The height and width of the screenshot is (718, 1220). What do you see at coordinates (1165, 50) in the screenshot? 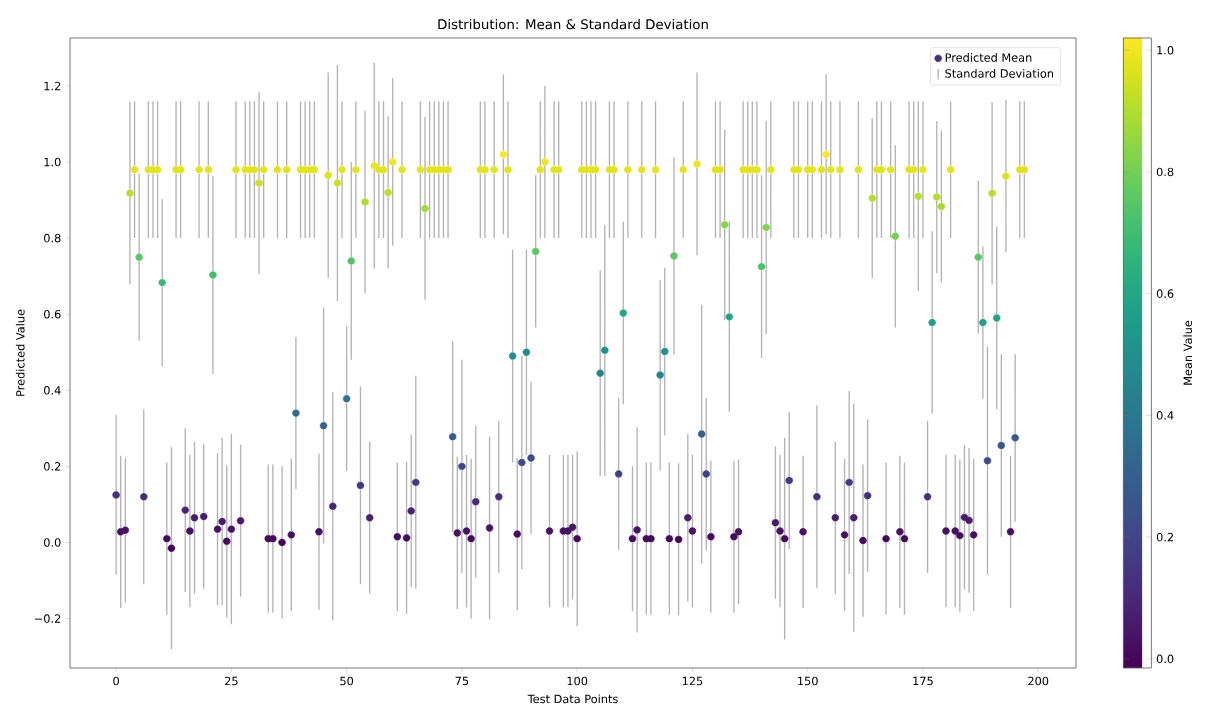
I see `color-bar-label: 1.0` at bounding box center [1165, 50].